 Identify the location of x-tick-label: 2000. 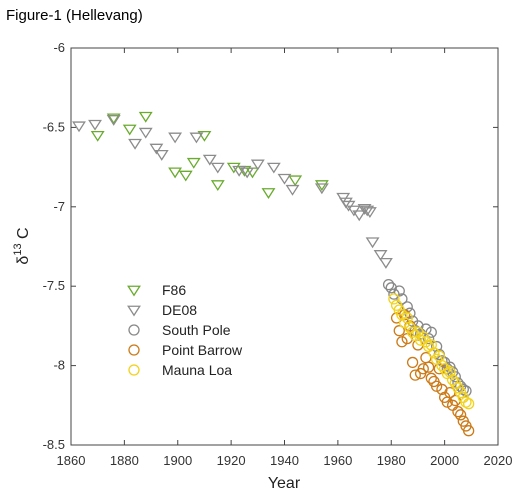
(444, 460).